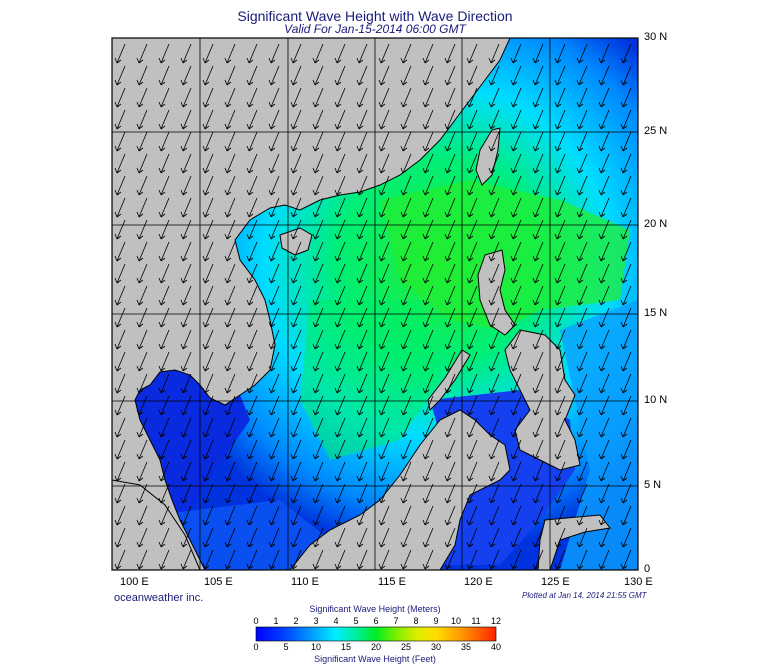 Image resolution: width=775 pixels, height=665 pixels. What do you see at coordinates (392, 582) in the screenshot?
I see `lon-label-115e: 115 E` at bounding box center [392, 582].